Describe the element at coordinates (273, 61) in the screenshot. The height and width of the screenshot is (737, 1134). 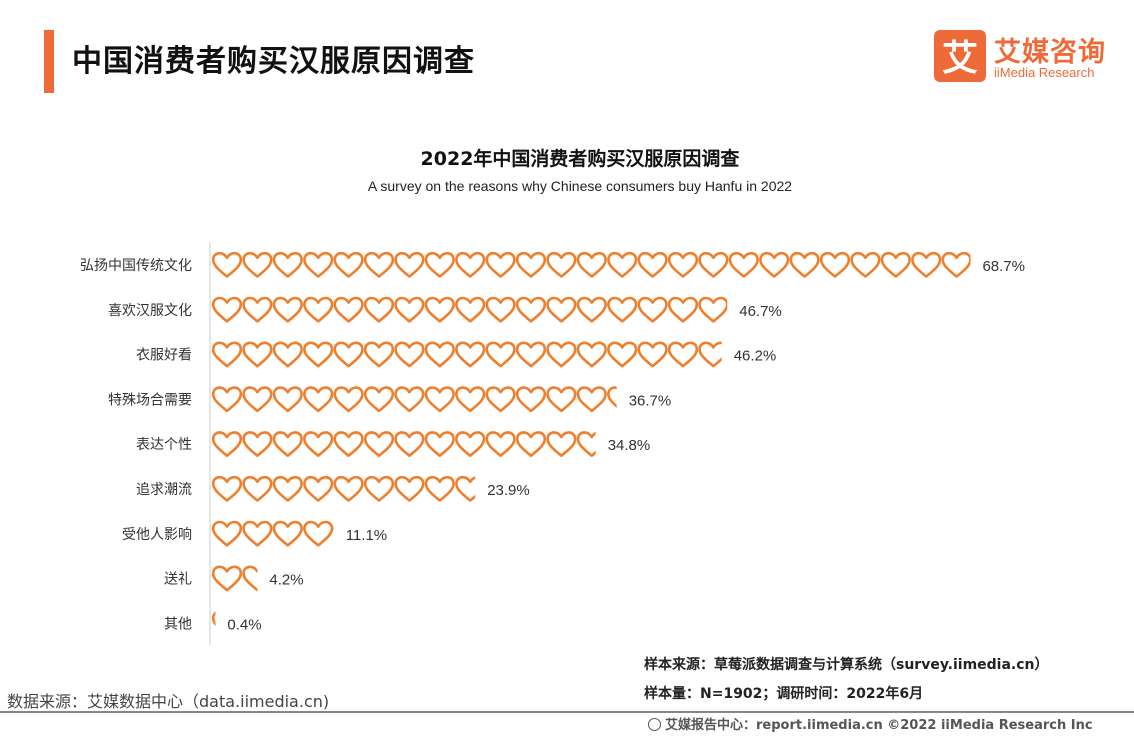
I see `page-title: 中国消费者购买汉服原因调查` at that location.